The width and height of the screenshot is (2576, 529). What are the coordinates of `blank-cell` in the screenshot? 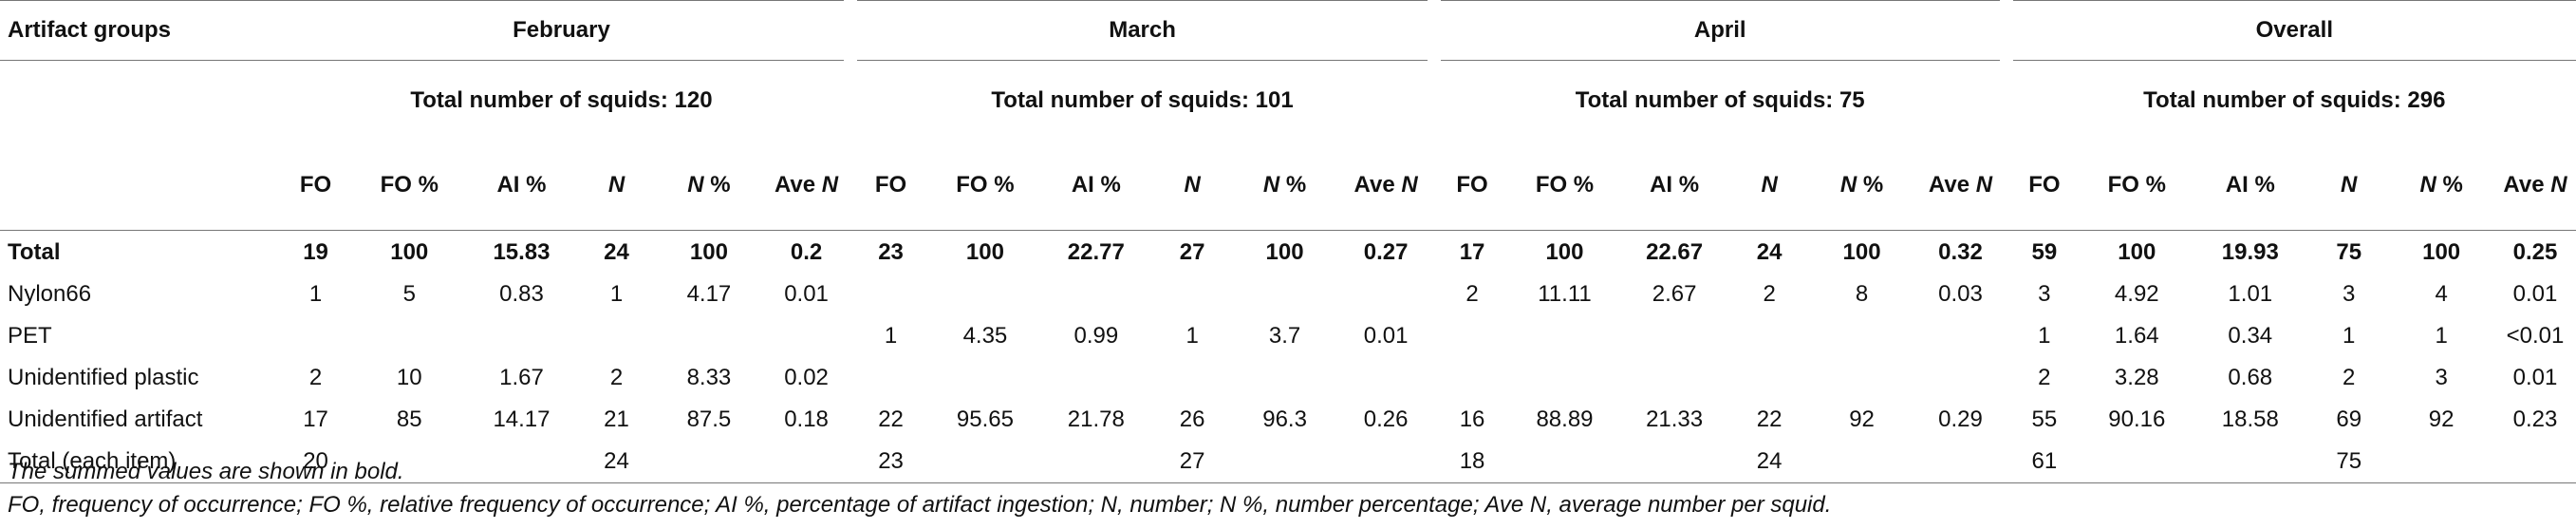 It's located at (139, 186).